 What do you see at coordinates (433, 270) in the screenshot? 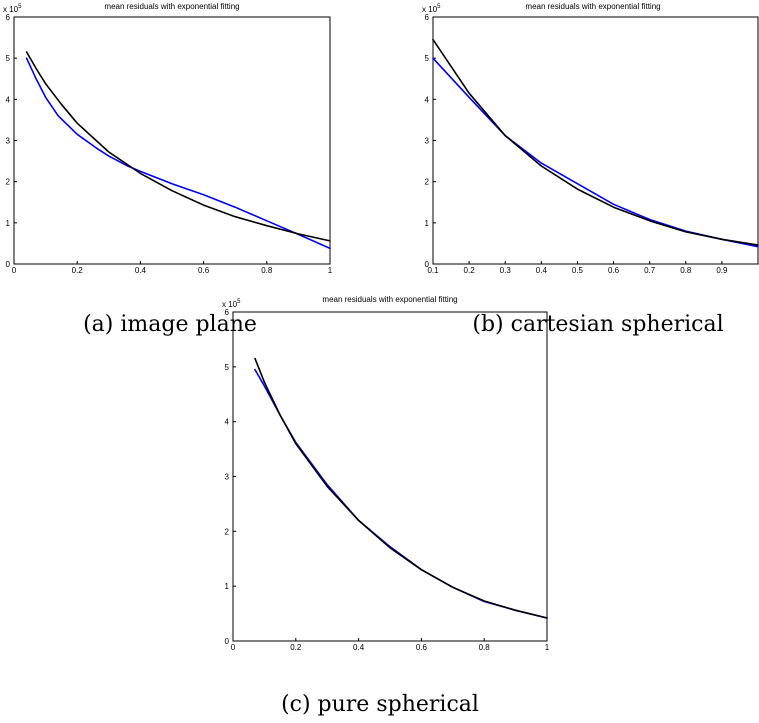
I see `x-tick-label-b-0: 0.1` at bounding box center [433, 270].